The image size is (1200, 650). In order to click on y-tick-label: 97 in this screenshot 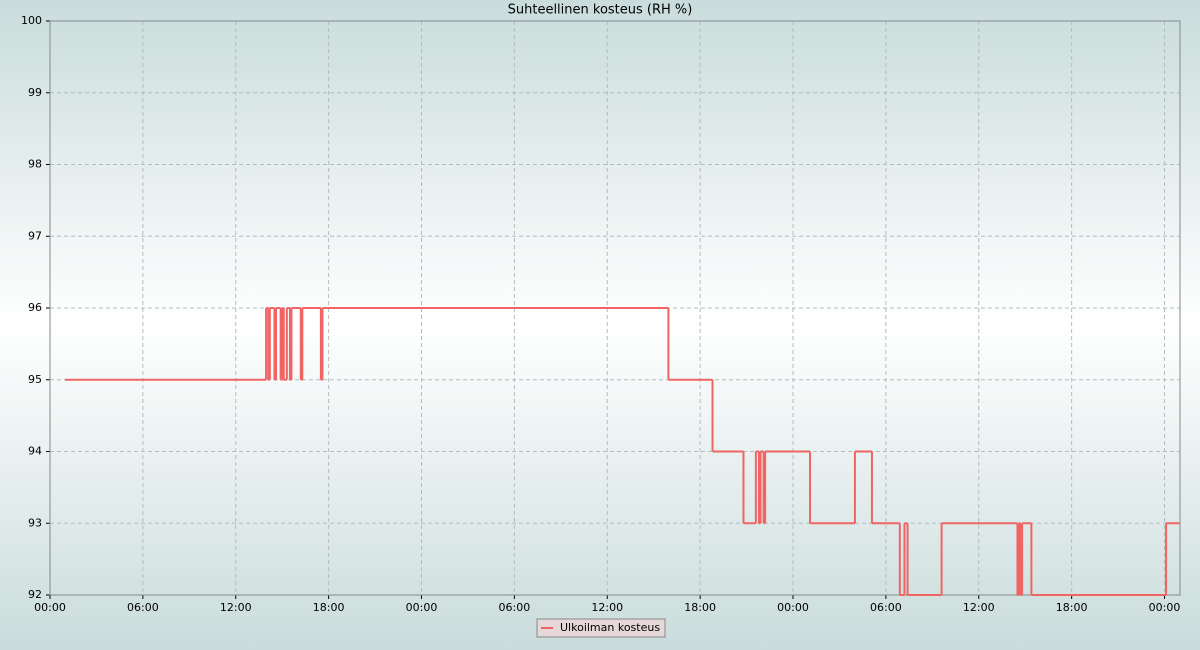, I will do `click(35, 235)`.